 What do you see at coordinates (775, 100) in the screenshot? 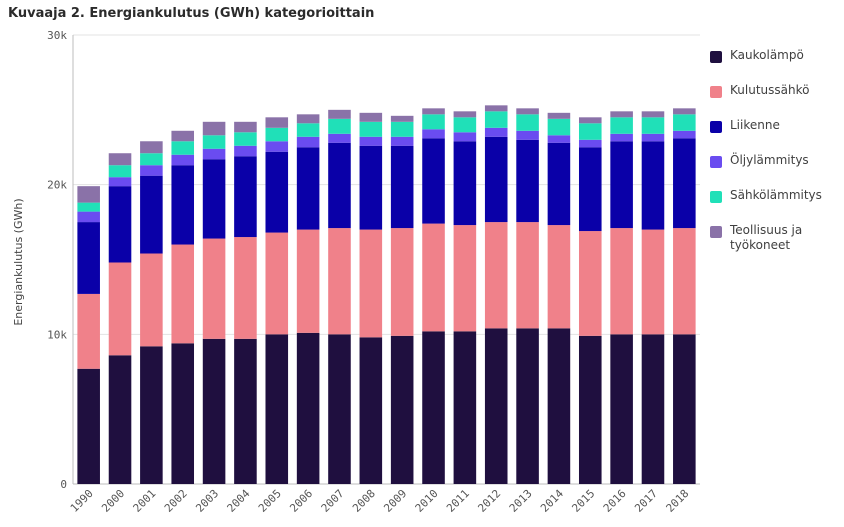
I see `legend-item: Kulutussähkö` at bounding box center [775, 100].